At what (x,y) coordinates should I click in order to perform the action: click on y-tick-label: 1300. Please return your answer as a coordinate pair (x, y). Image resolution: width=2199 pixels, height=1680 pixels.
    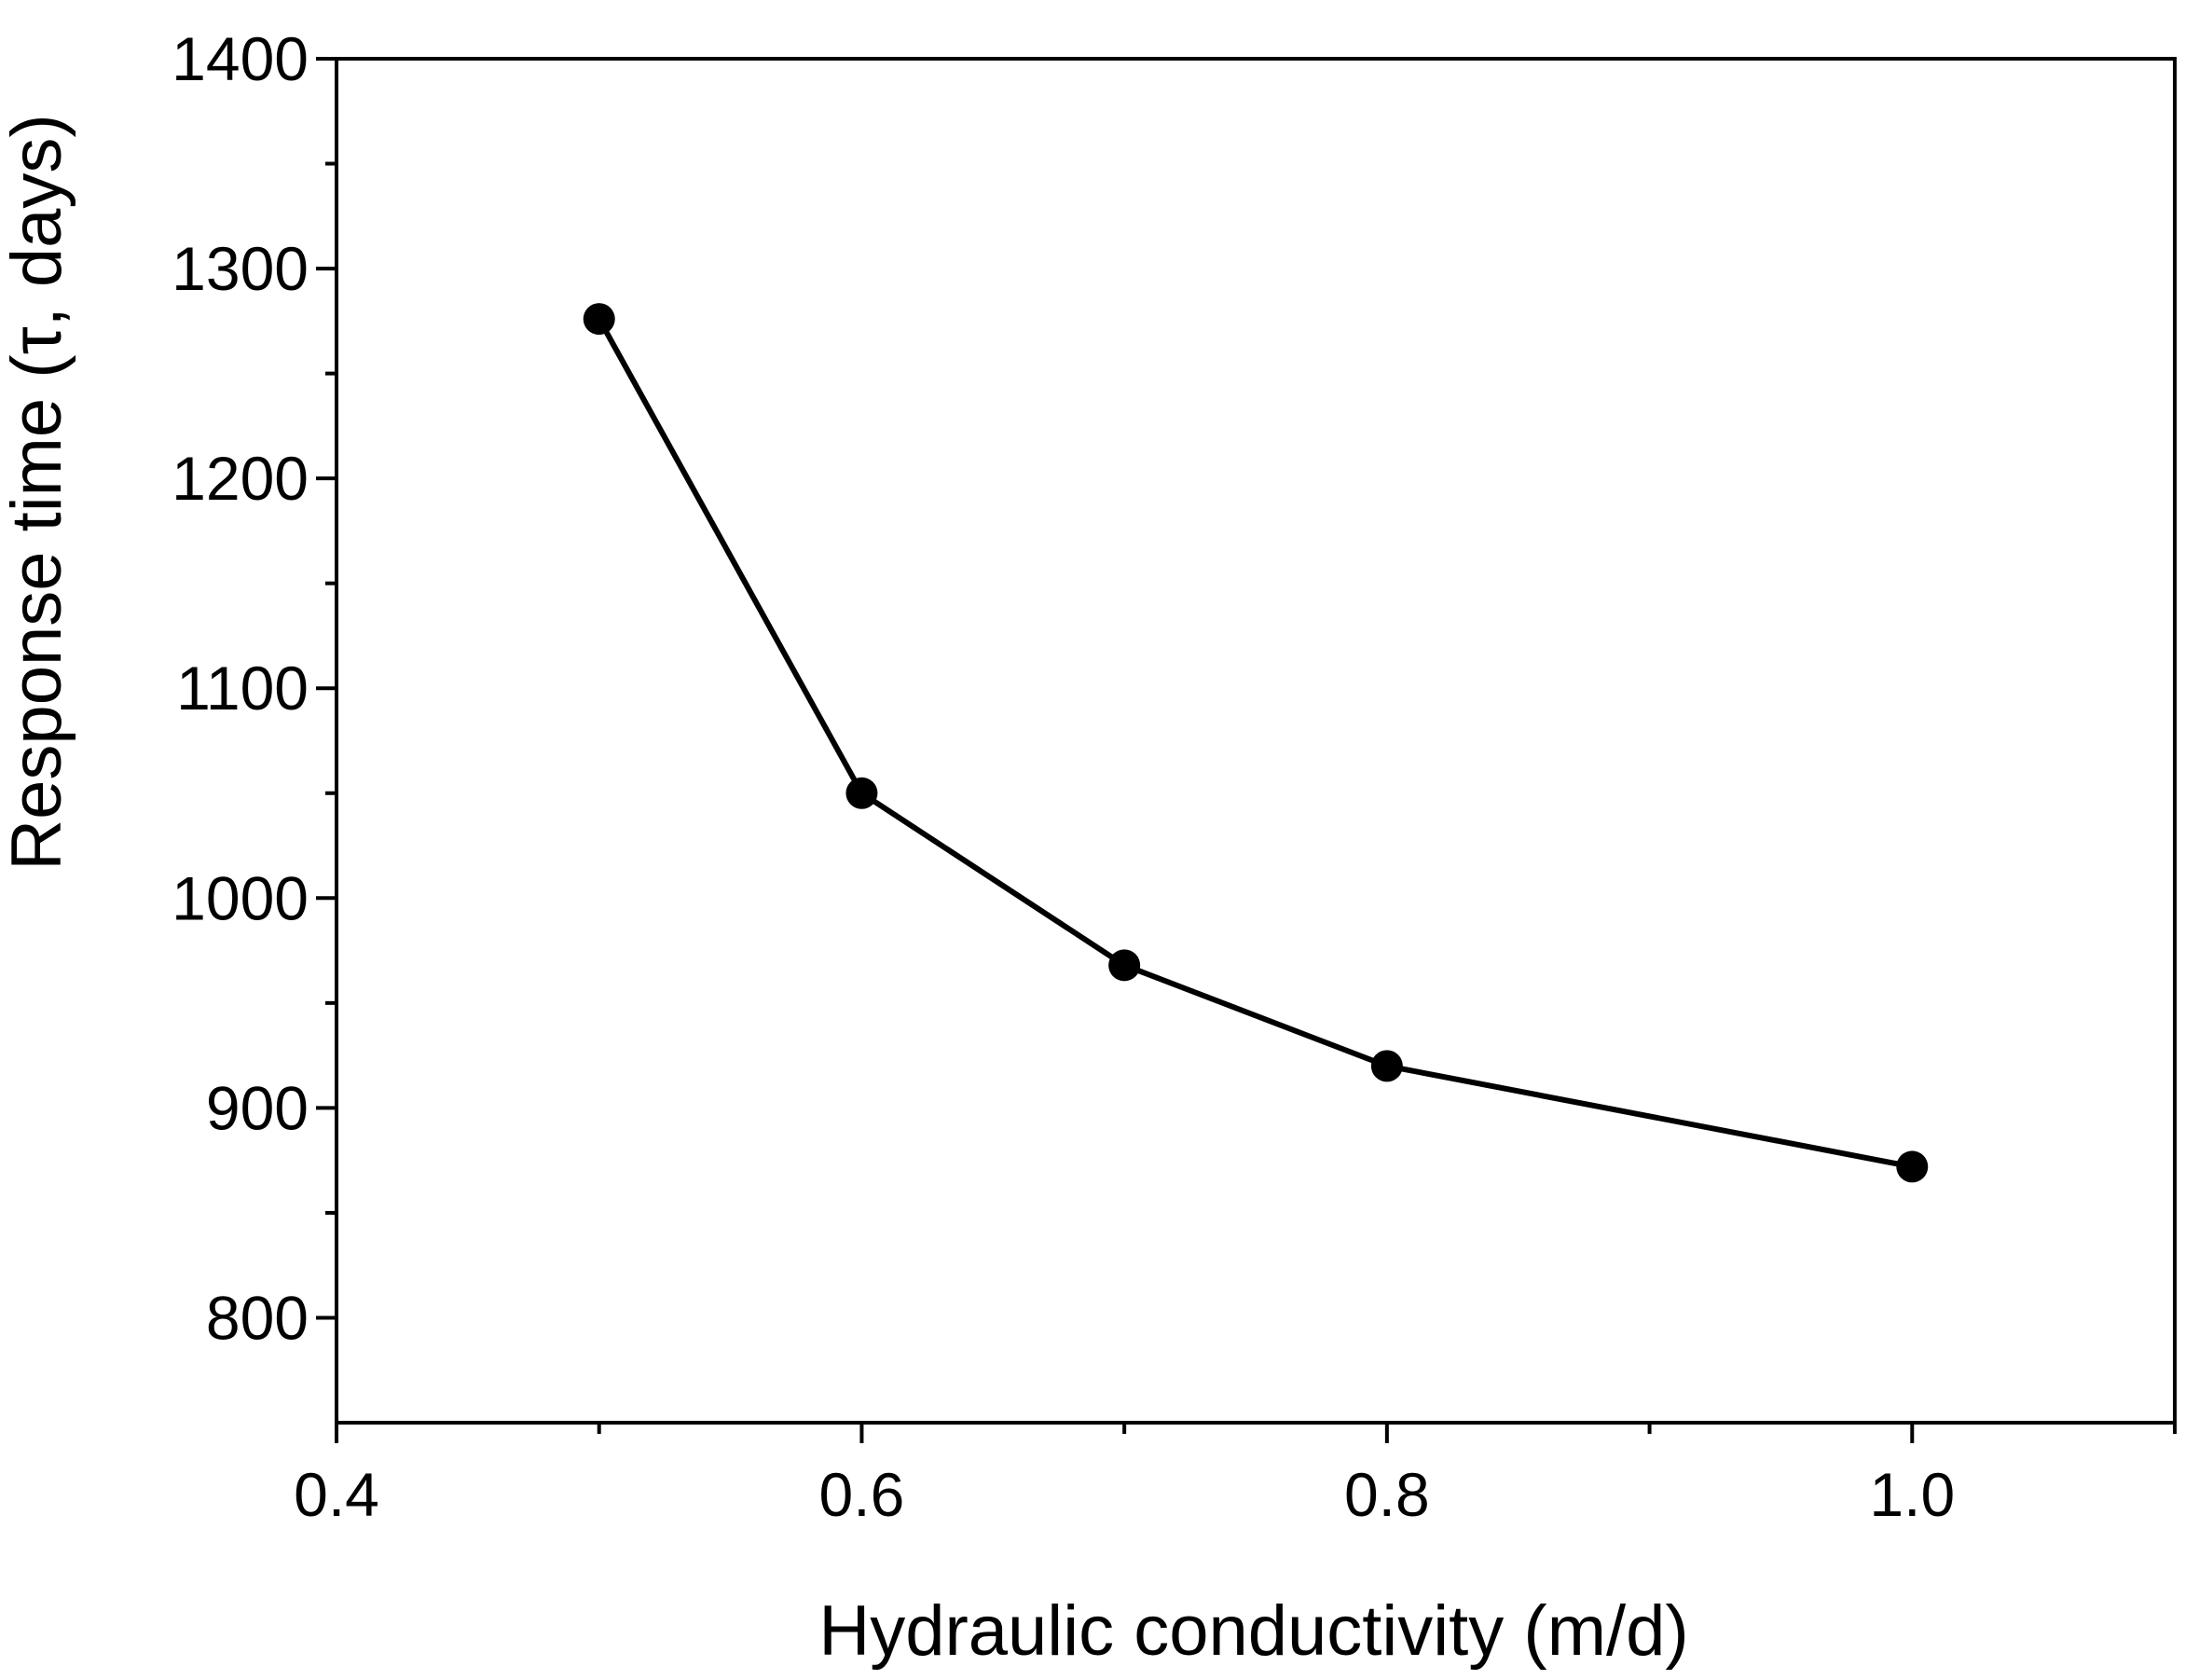
    Looking at the image, I should click on (240, 268).